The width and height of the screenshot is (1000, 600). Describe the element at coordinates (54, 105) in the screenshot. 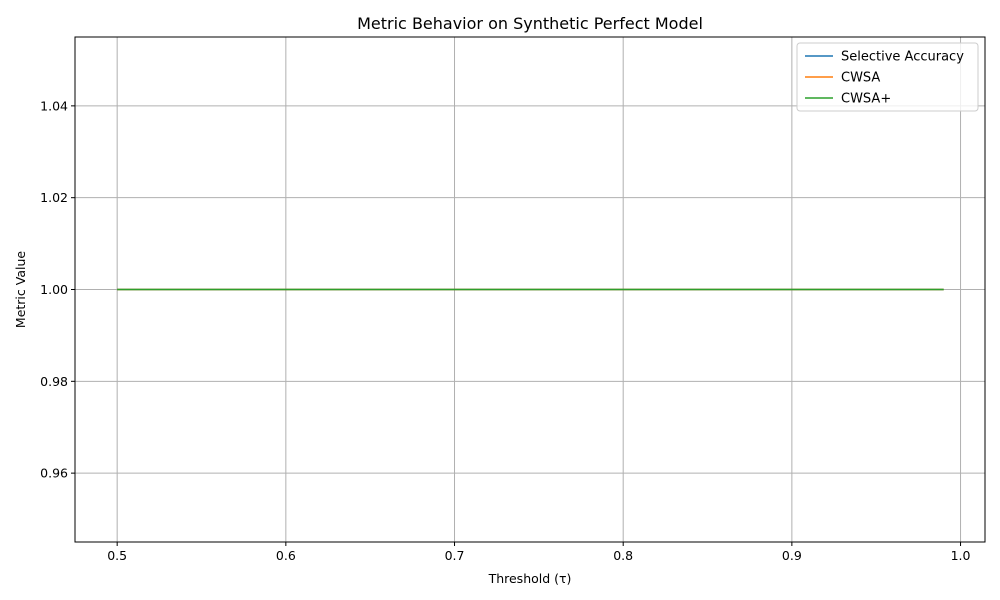

I see `y-tick-label: 1.04` at that location.